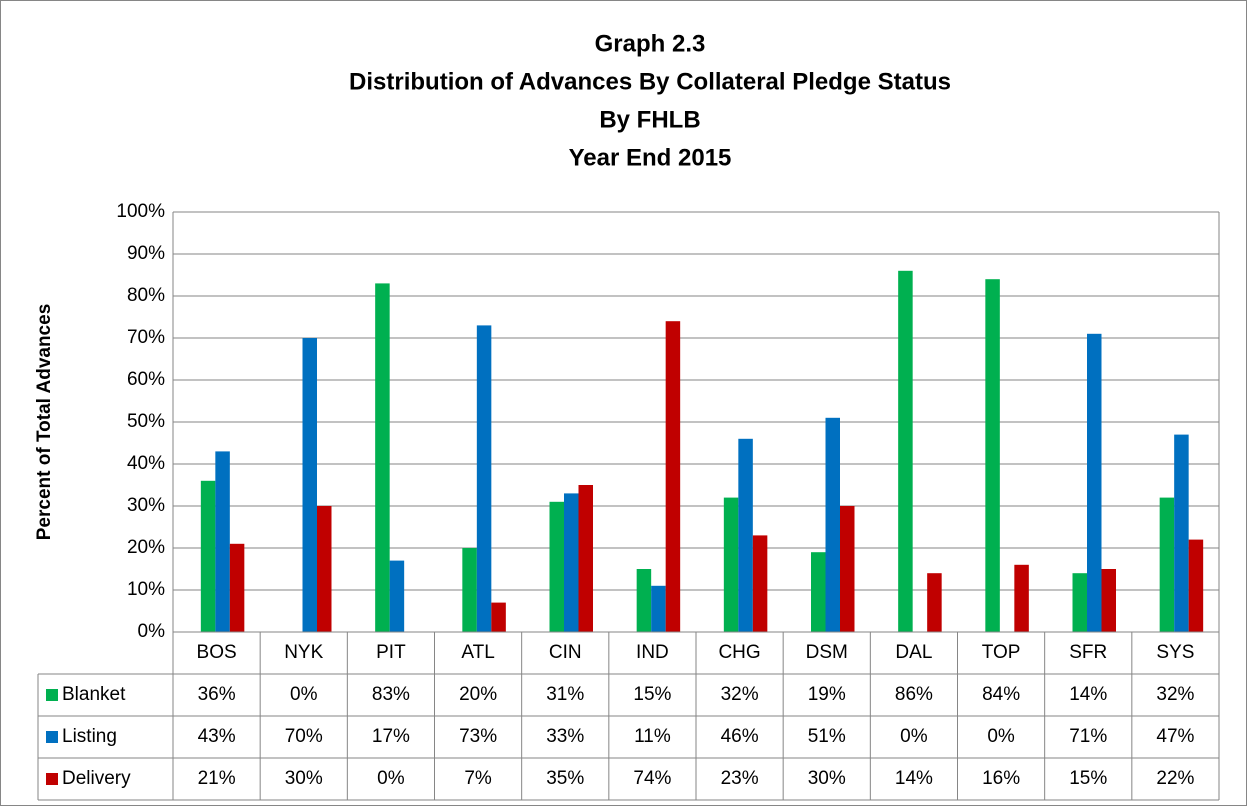 This screenshot has width=1247, height=806. What do you see at coordinates (391, 652) in the screenshot?
I see `x-tick-label: PIT` at bounding box center [391, 652].